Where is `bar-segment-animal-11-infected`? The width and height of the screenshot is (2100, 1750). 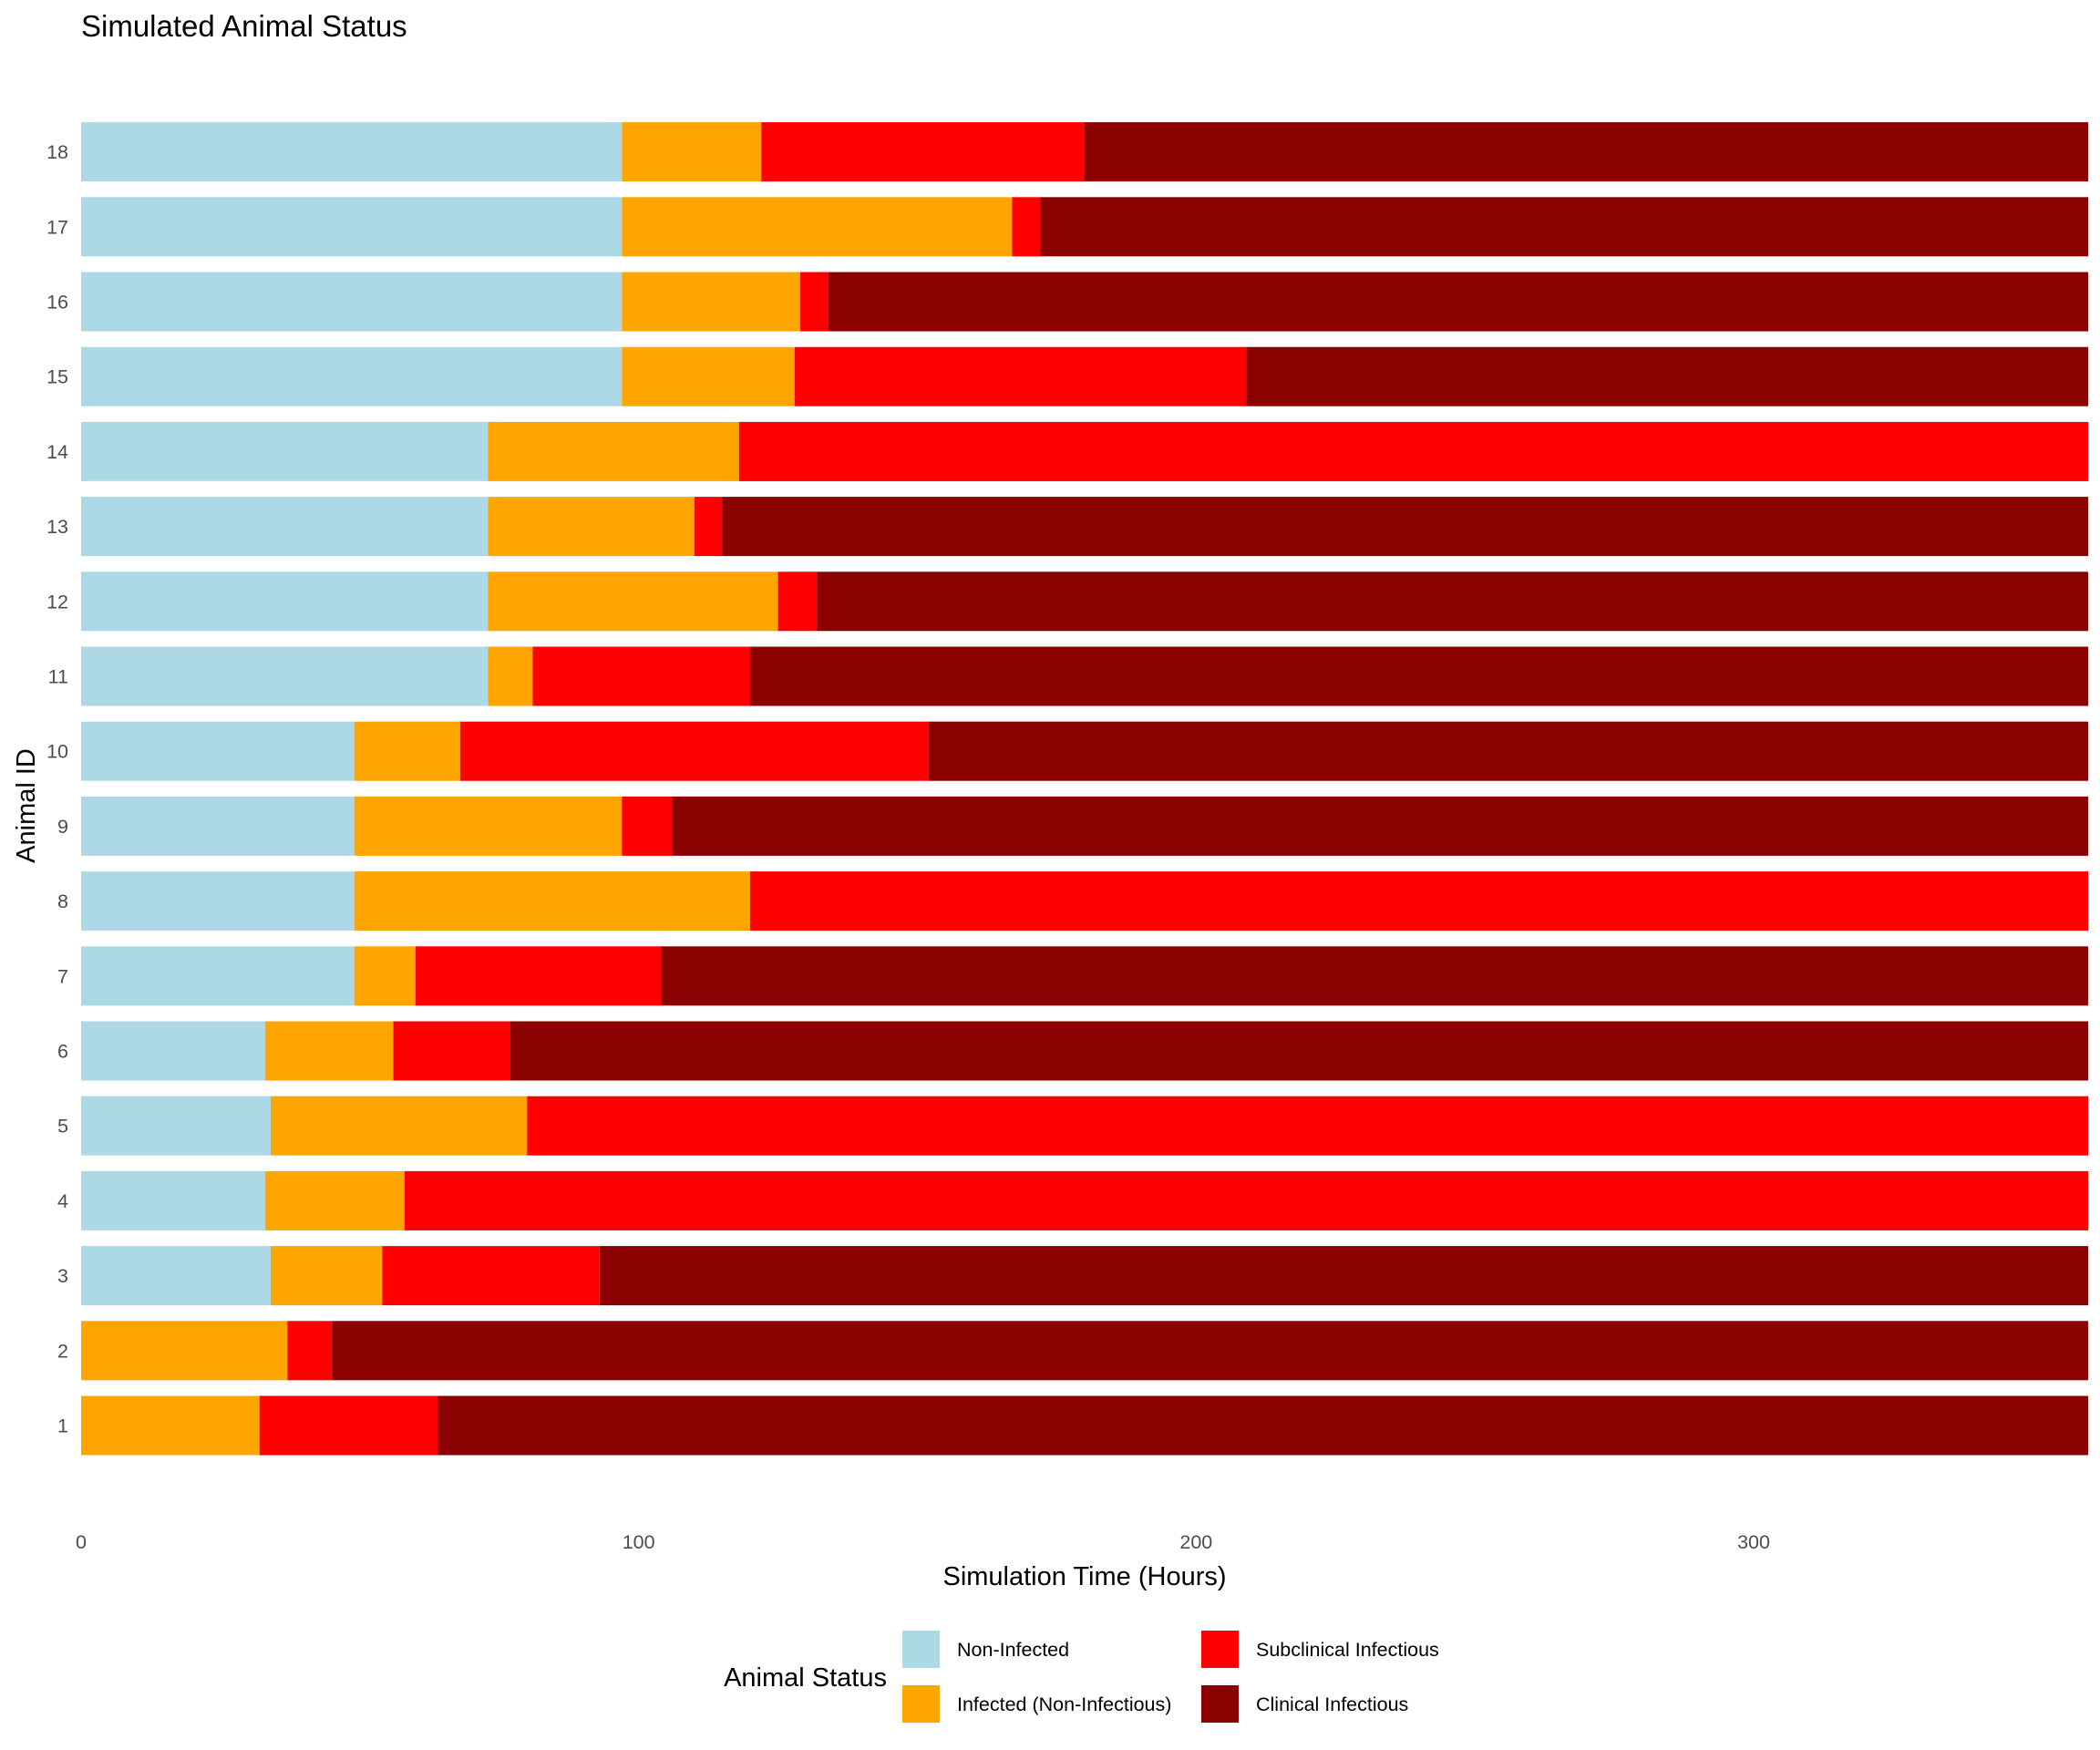
bar-segment-animal-11-infected is located at coordinates (511, 676).